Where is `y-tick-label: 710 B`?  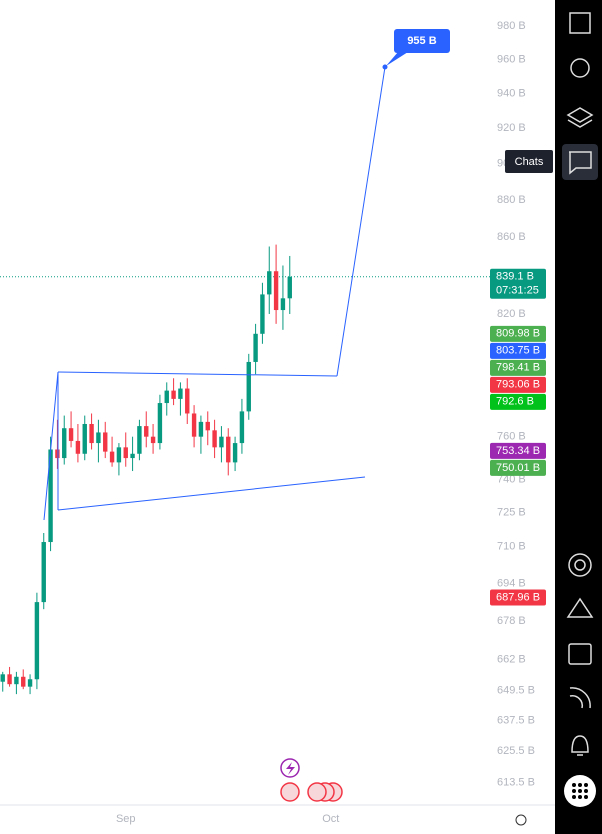
y-tick-label: 710 B is located at coordinates (511, 546).